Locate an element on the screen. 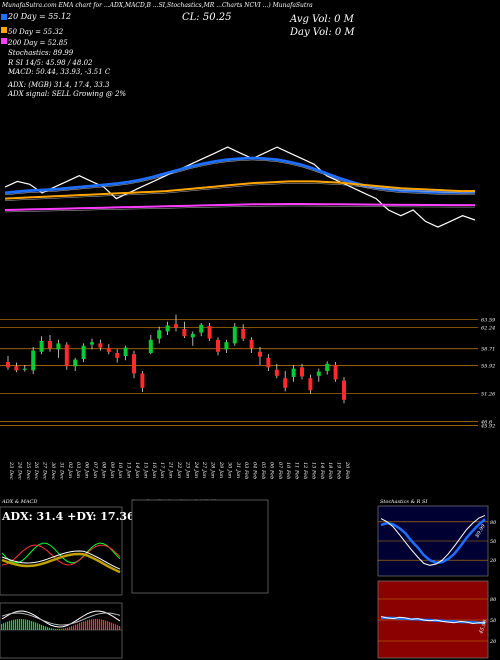 This screenshot has width=500, height=660. date-label: 13 Feb is located at coordinates (313, 470).